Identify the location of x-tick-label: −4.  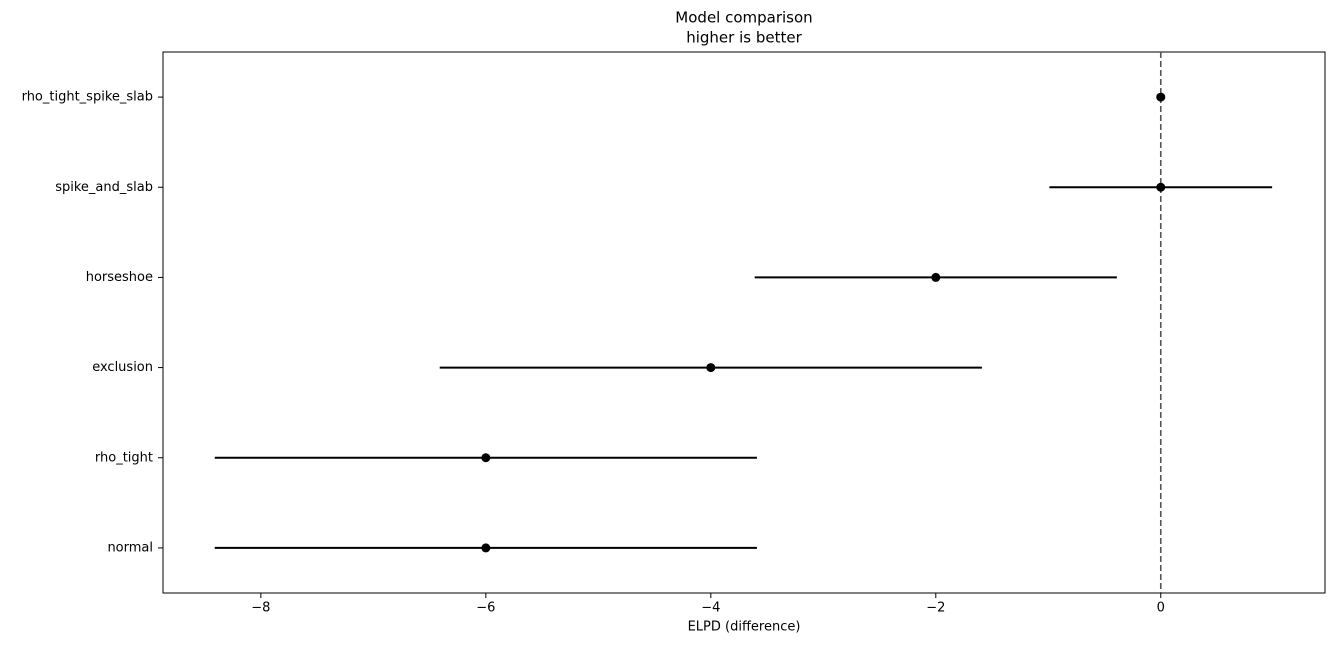
(710, 608).